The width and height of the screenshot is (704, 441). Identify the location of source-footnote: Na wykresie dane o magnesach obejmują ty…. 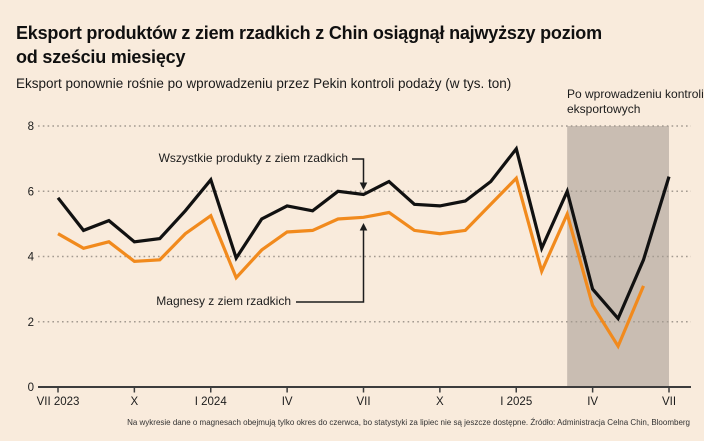
(408, 422).